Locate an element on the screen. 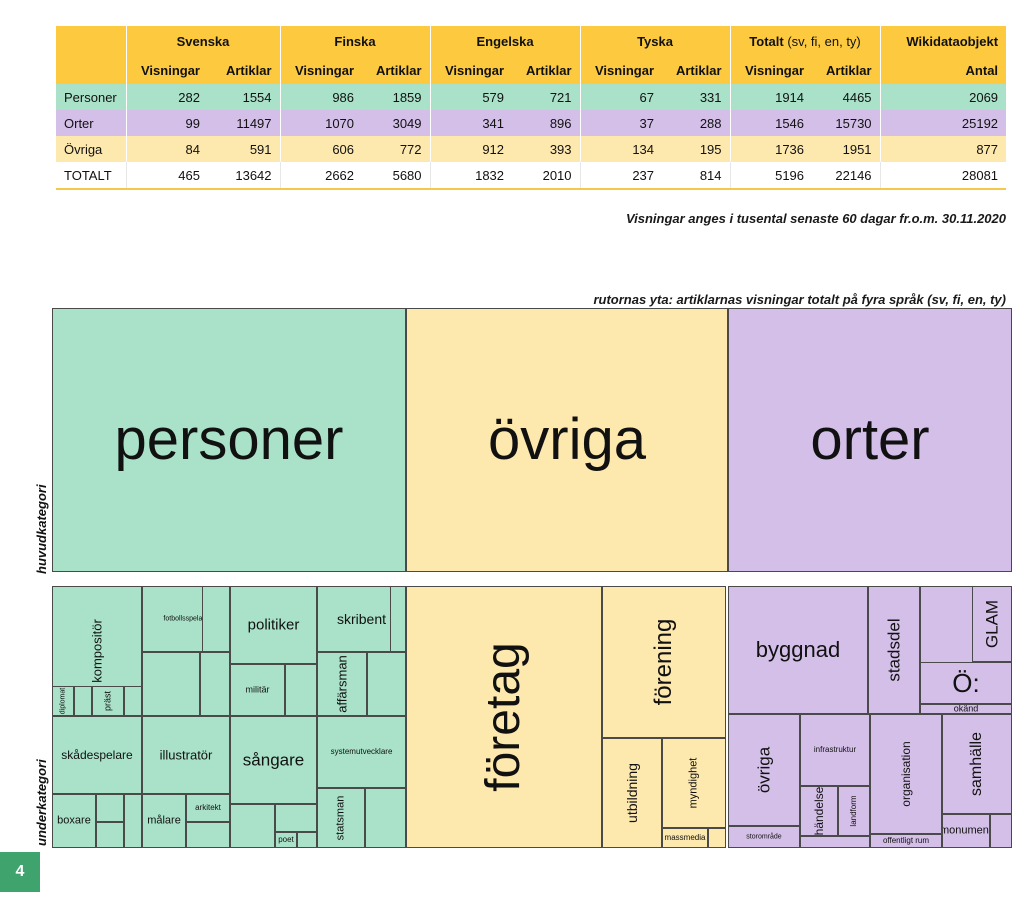  tile-label: kompositör is located at coordinates (97, 651).